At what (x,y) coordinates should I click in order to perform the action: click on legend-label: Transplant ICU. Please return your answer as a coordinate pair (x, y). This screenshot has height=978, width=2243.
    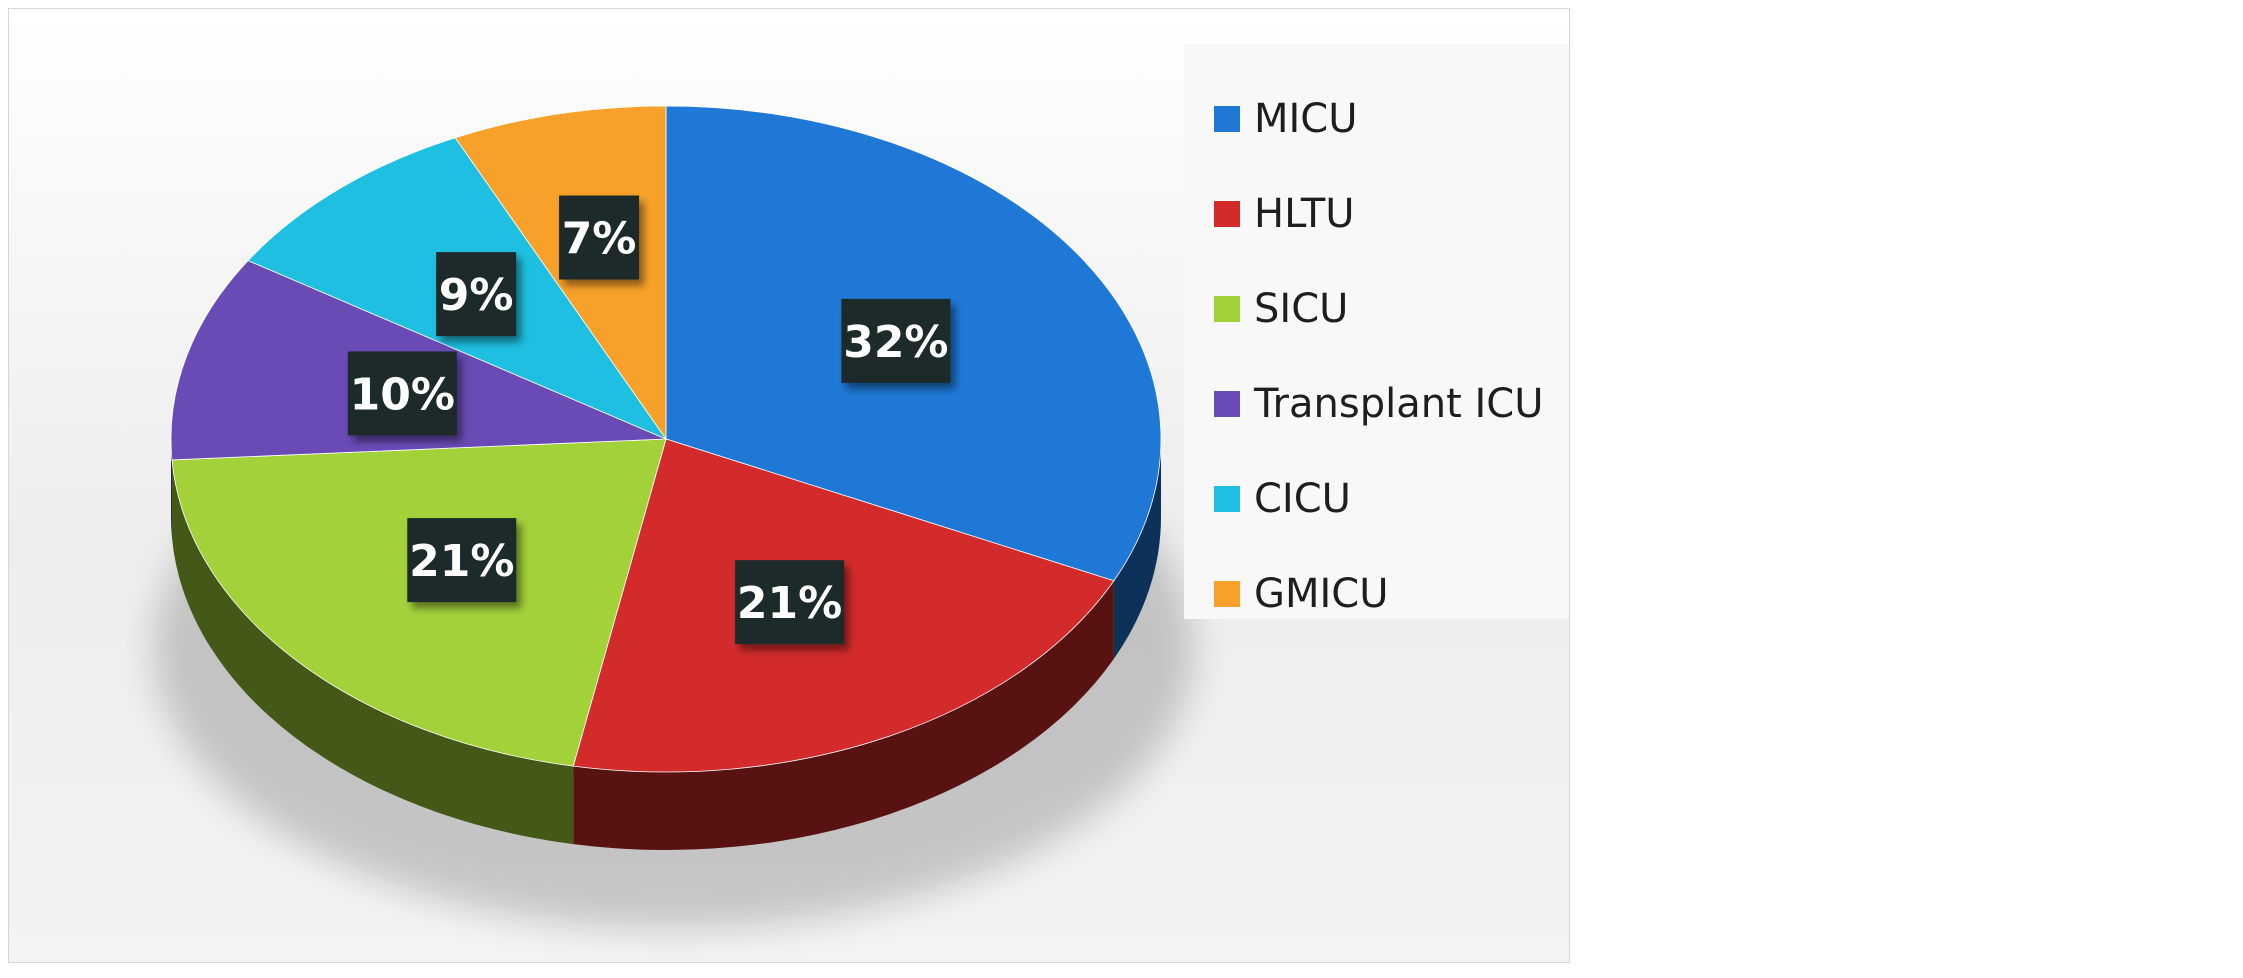
    Looking at the image, I should click on (1399, 404).